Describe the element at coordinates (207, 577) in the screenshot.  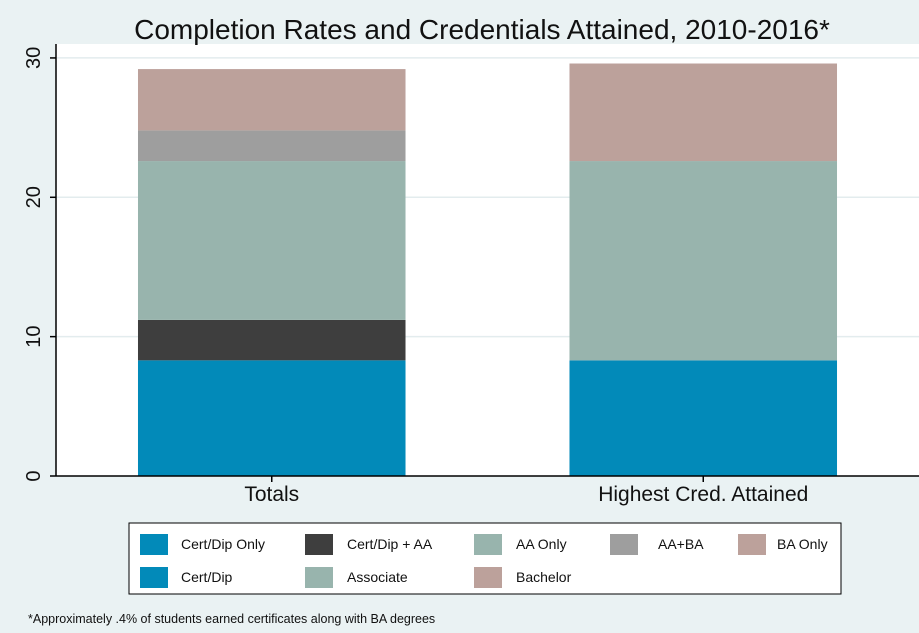
I see `legend-label: Cert/Dip` at that location.